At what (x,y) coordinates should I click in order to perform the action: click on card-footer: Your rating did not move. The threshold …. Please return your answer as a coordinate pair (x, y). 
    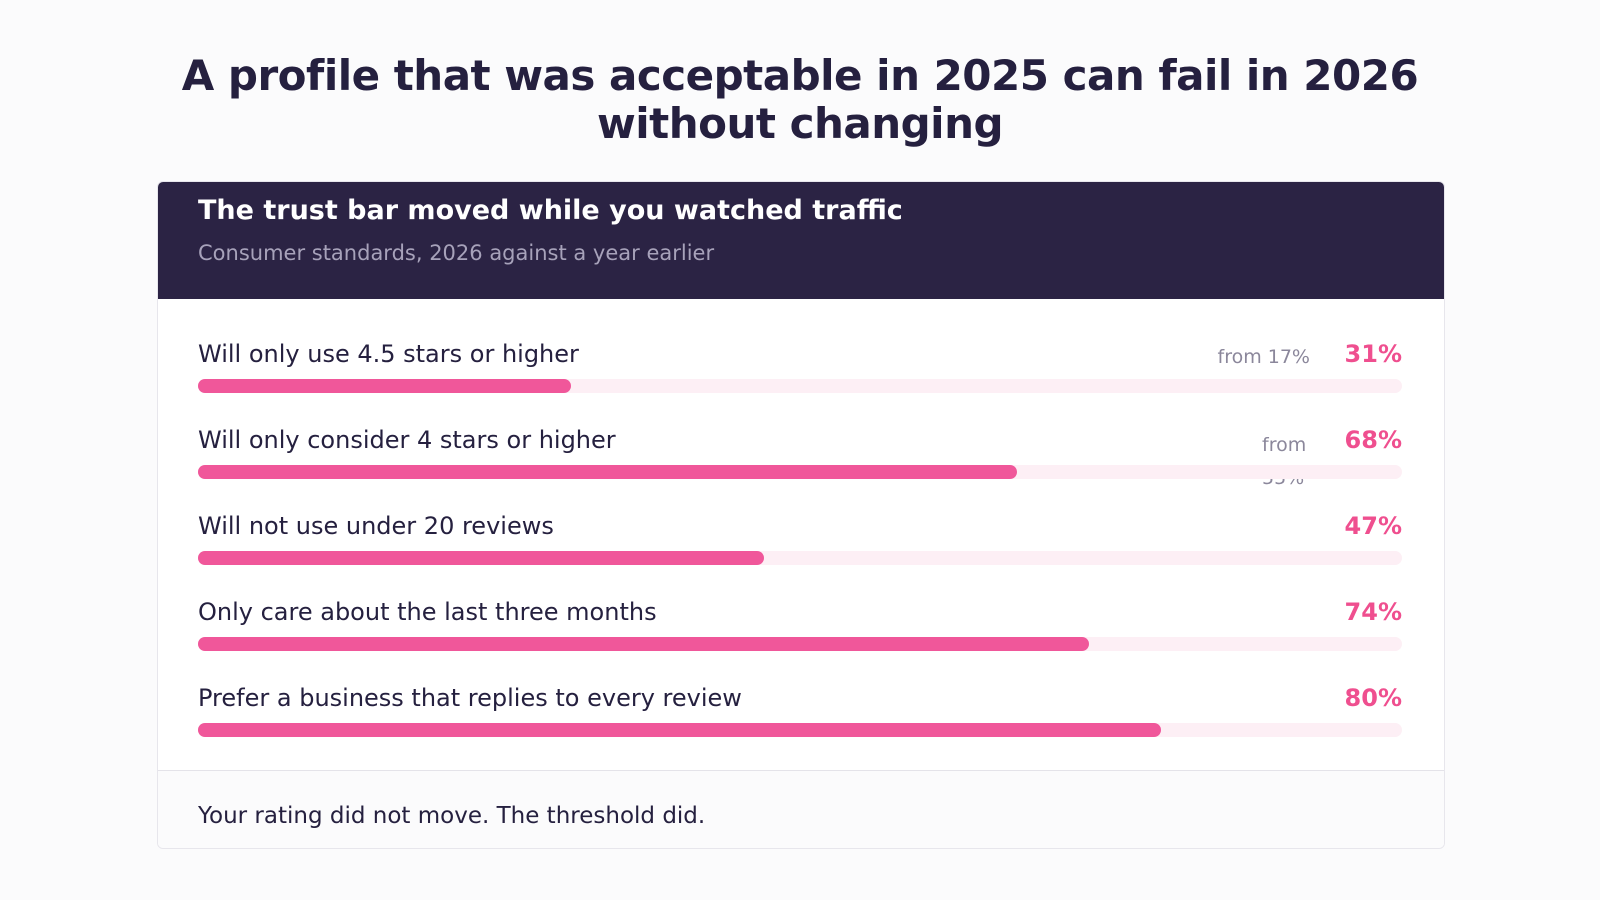
    Looking at the image, I should click on (801, 809).